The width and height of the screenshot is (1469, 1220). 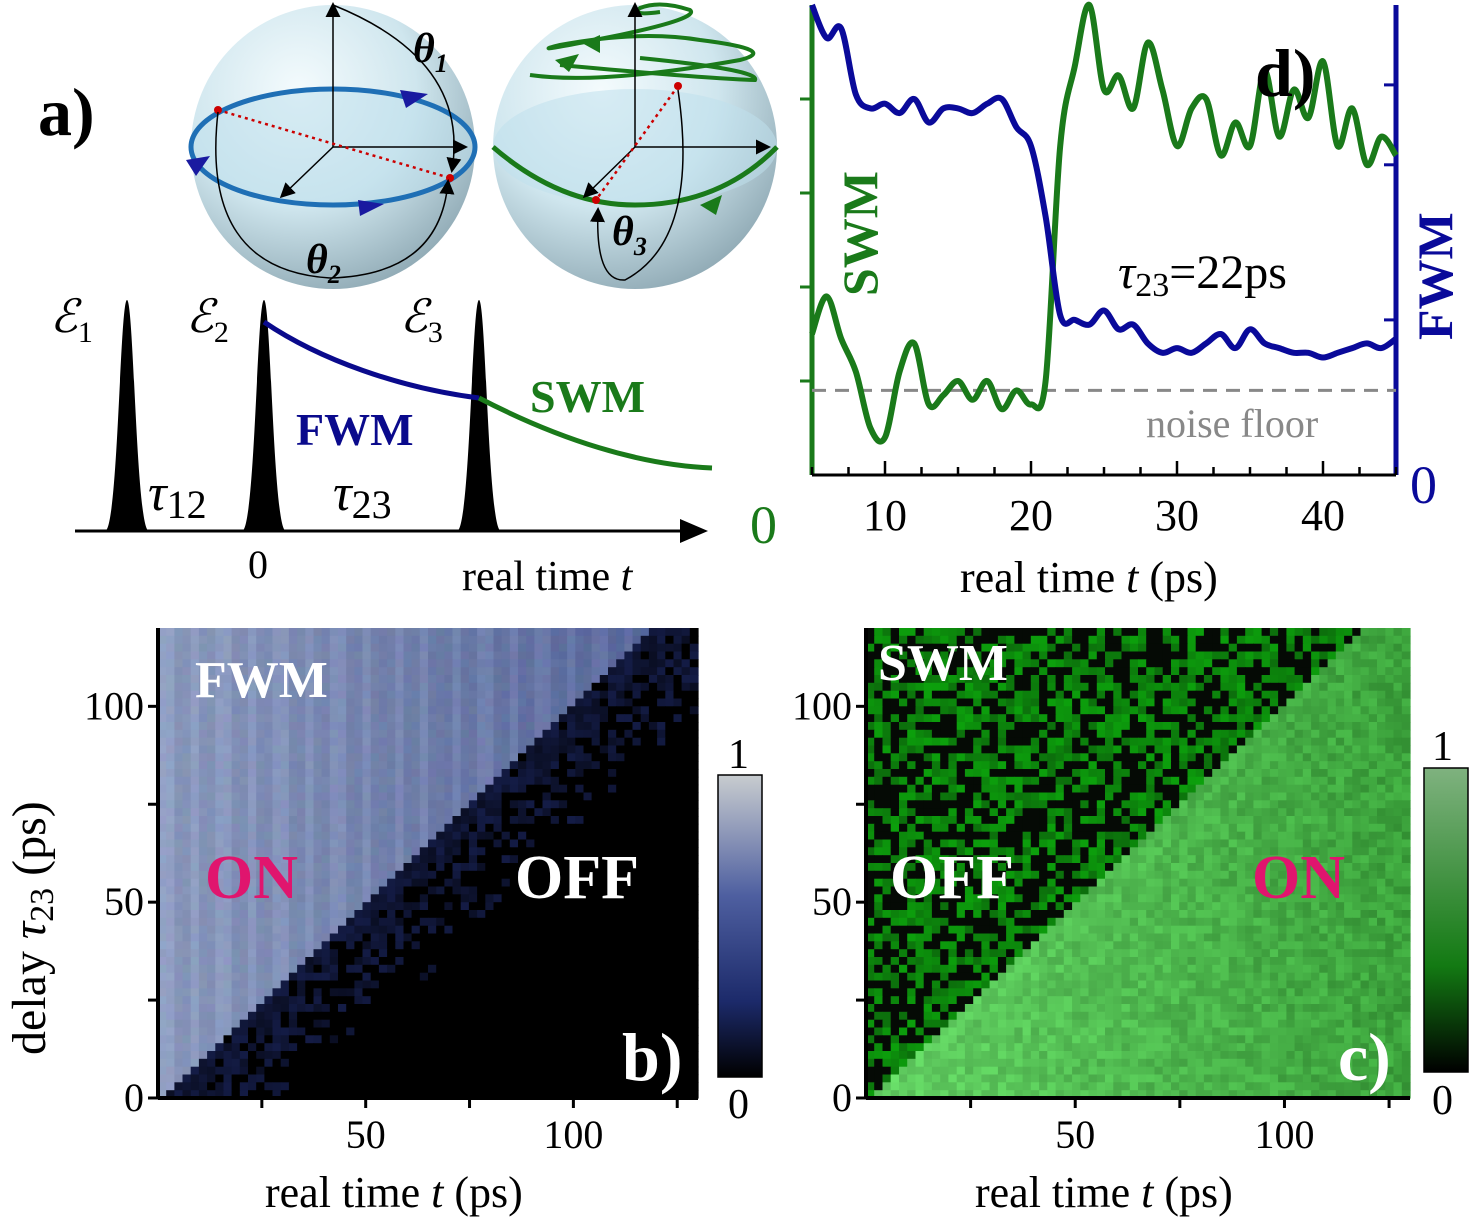 What do you see at coordinates (29, 929) in the screenshot?
I see `b-ylabel-var: τ` at bounding box center [29, 929].